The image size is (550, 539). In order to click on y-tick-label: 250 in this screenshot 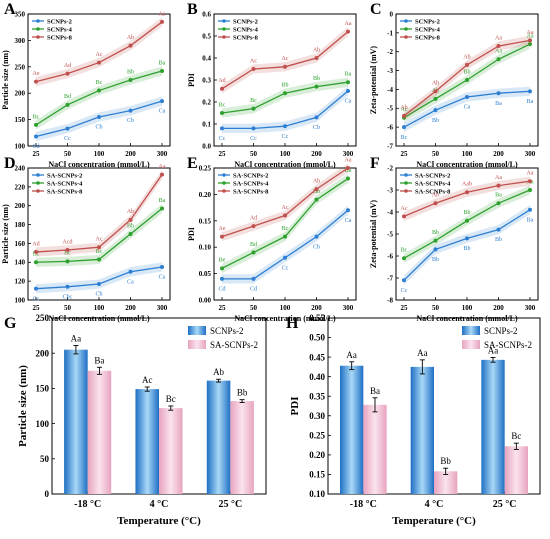, I will do `click(20, 67)`.